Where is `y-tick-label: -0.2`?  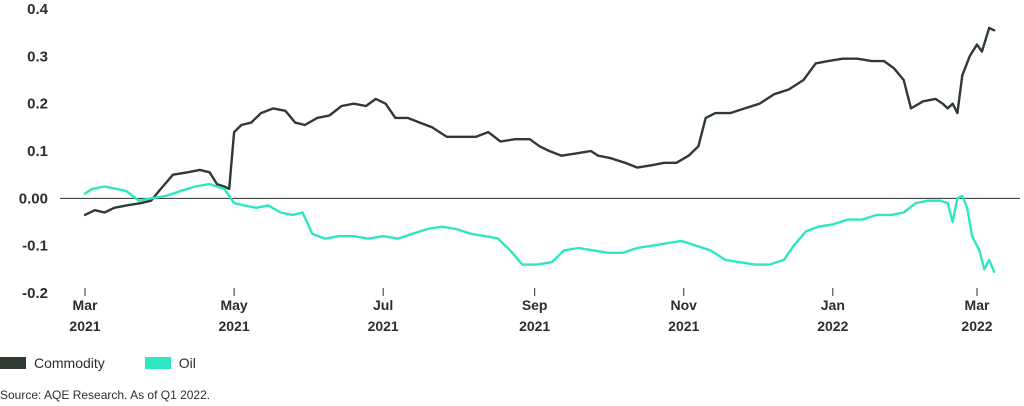
y-tick-label: -0.2 is located at coordinates (35, 293).